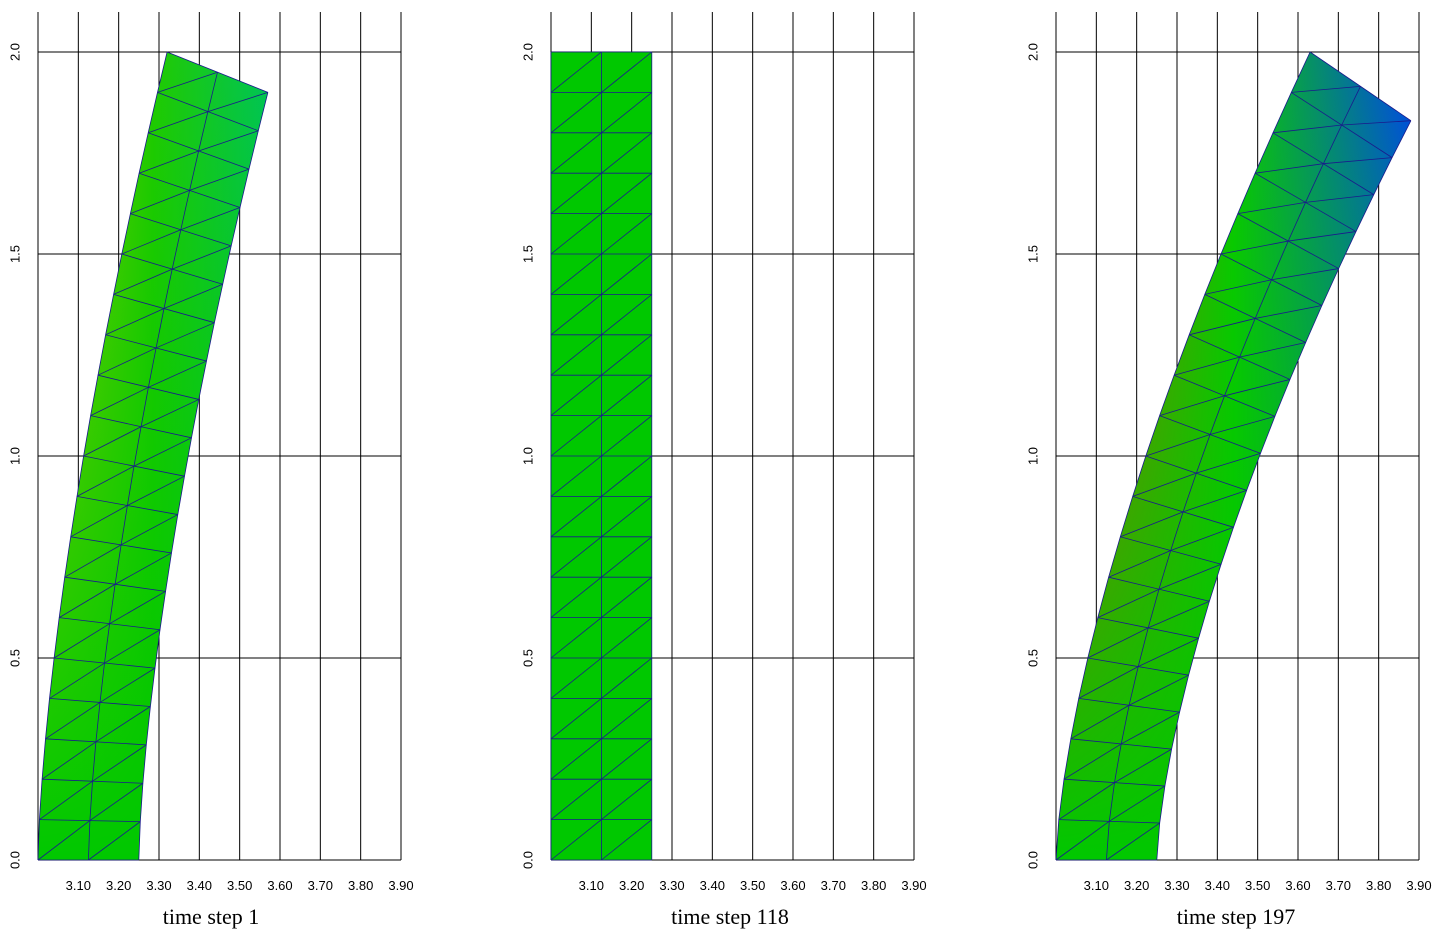 The height and width of the screenshot is (946, 1452). What do you see at coordinates (1236, 916) in the screenshot?
I see `panel-caption: time step 197` at bounding box center [1236, 916].